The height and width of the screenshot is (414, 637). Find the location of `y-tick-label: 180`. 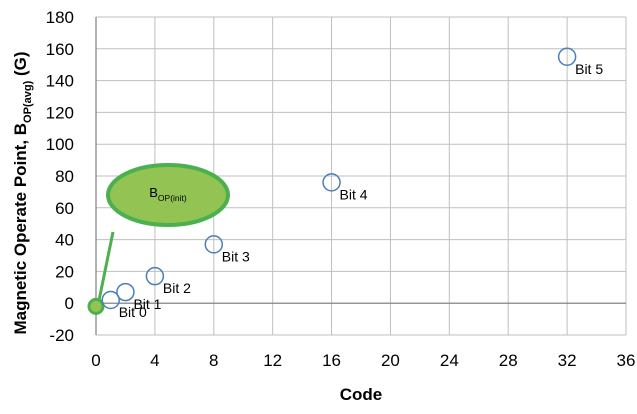

y-tick-label: 180 is located at coordinates (60, 17).